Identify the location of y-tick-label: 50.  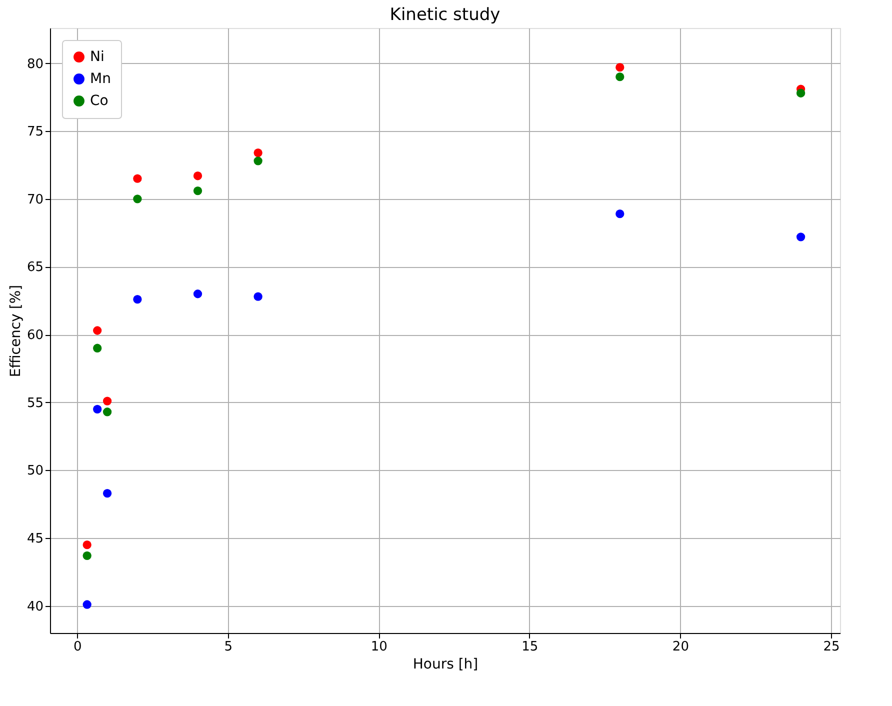
(35, 471).